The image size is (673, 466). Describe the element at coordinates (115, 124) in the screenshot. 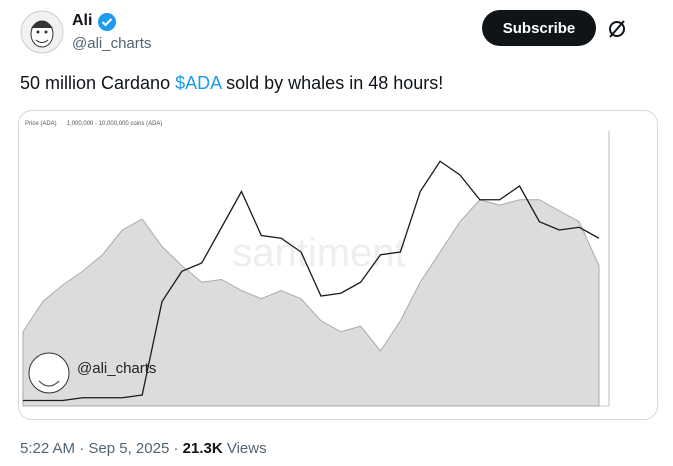

I see `legend-label: 1,000,000 - 10,000,000 coins (ADA)` at that location.